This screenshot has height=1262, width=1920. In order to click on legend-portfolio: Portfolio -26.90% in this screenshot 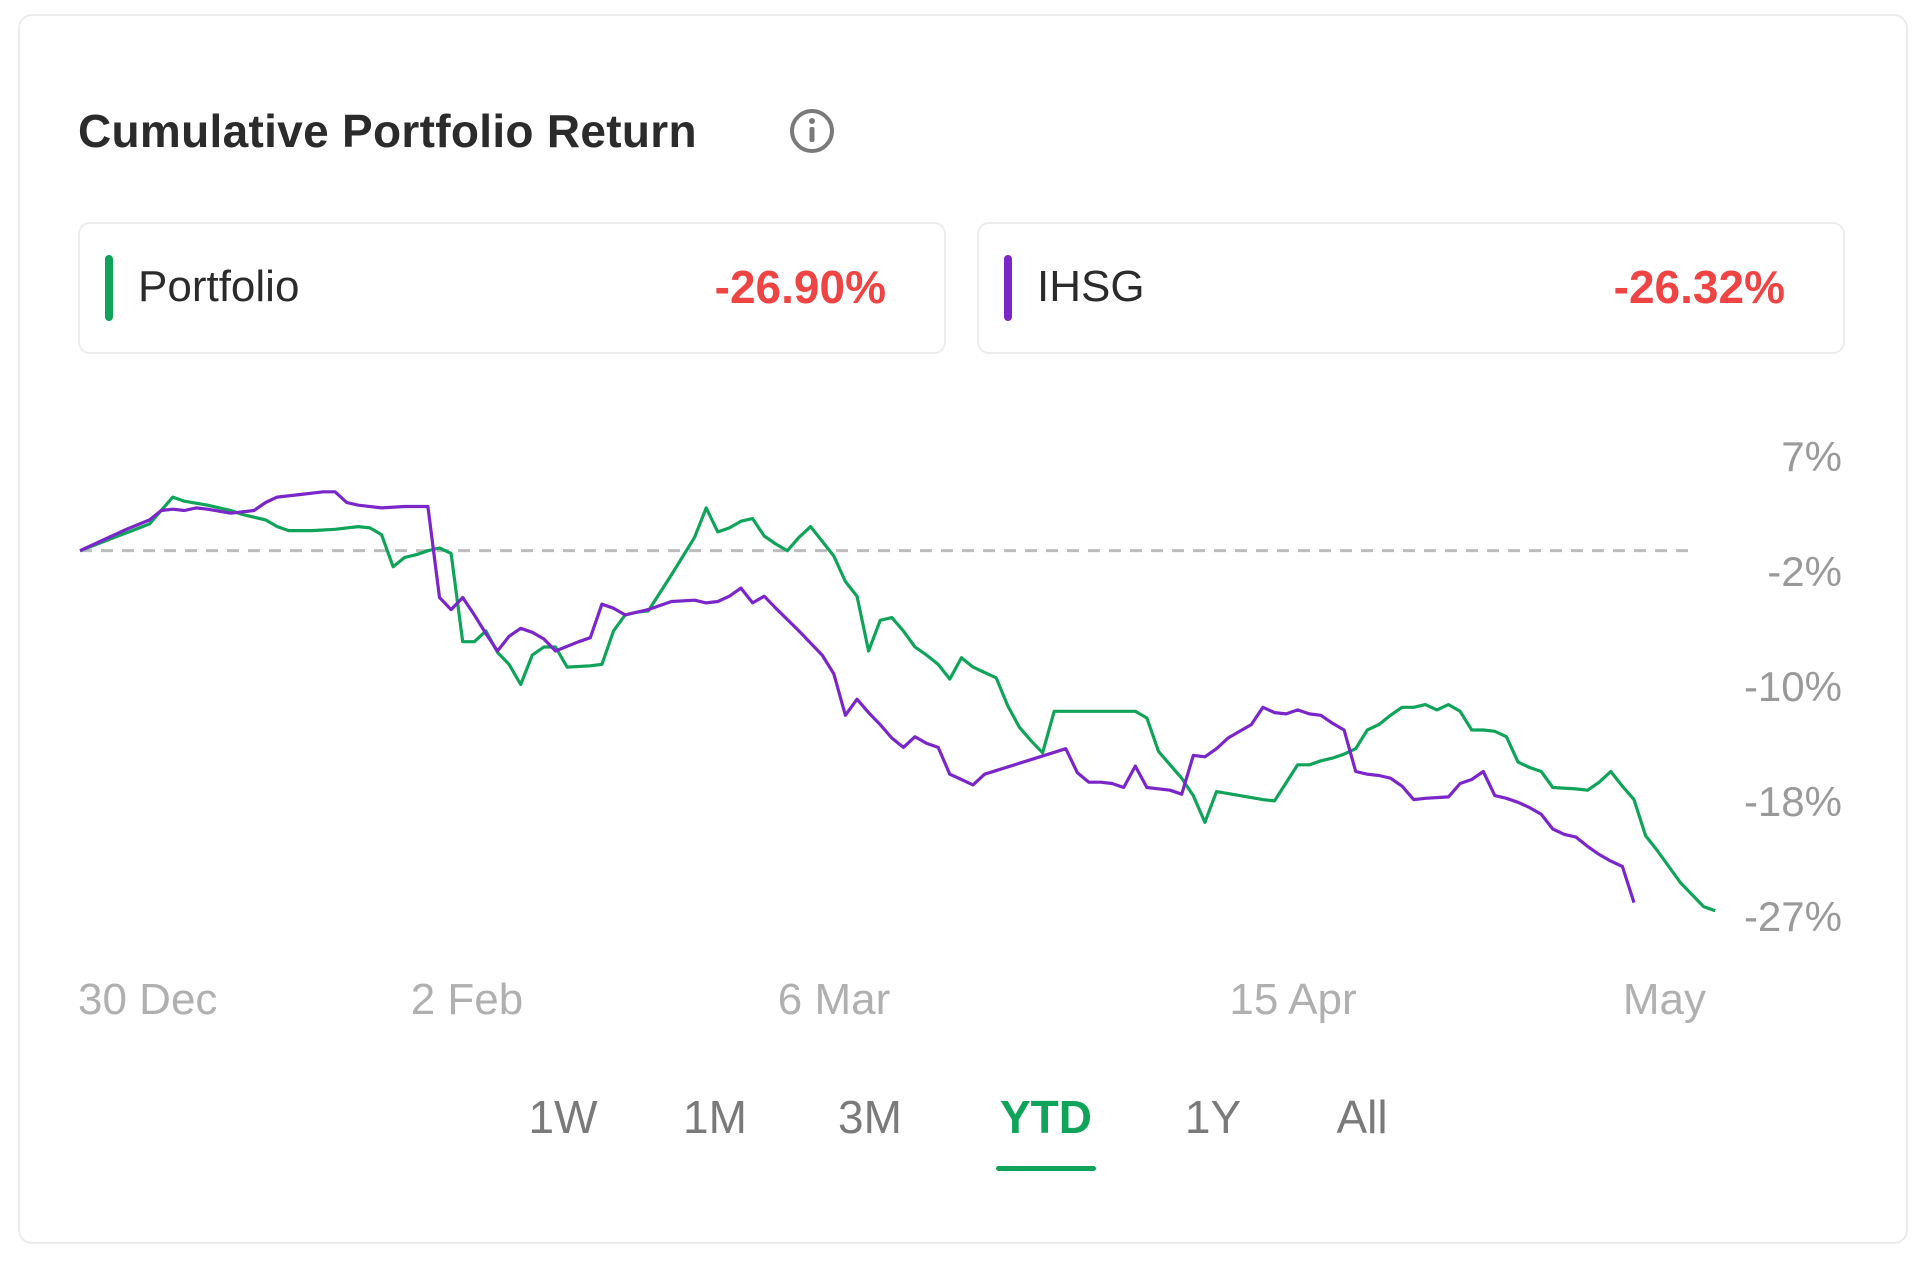, I will do `click(512, 288)`.